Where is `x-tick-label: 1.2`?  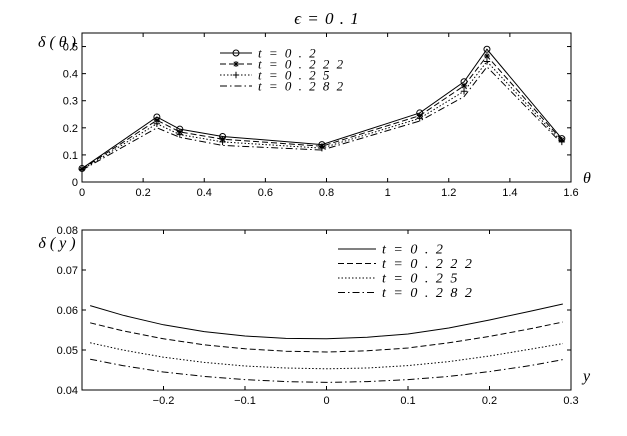 x-tick-label: 1.2 is located at coordinates (448, 193).